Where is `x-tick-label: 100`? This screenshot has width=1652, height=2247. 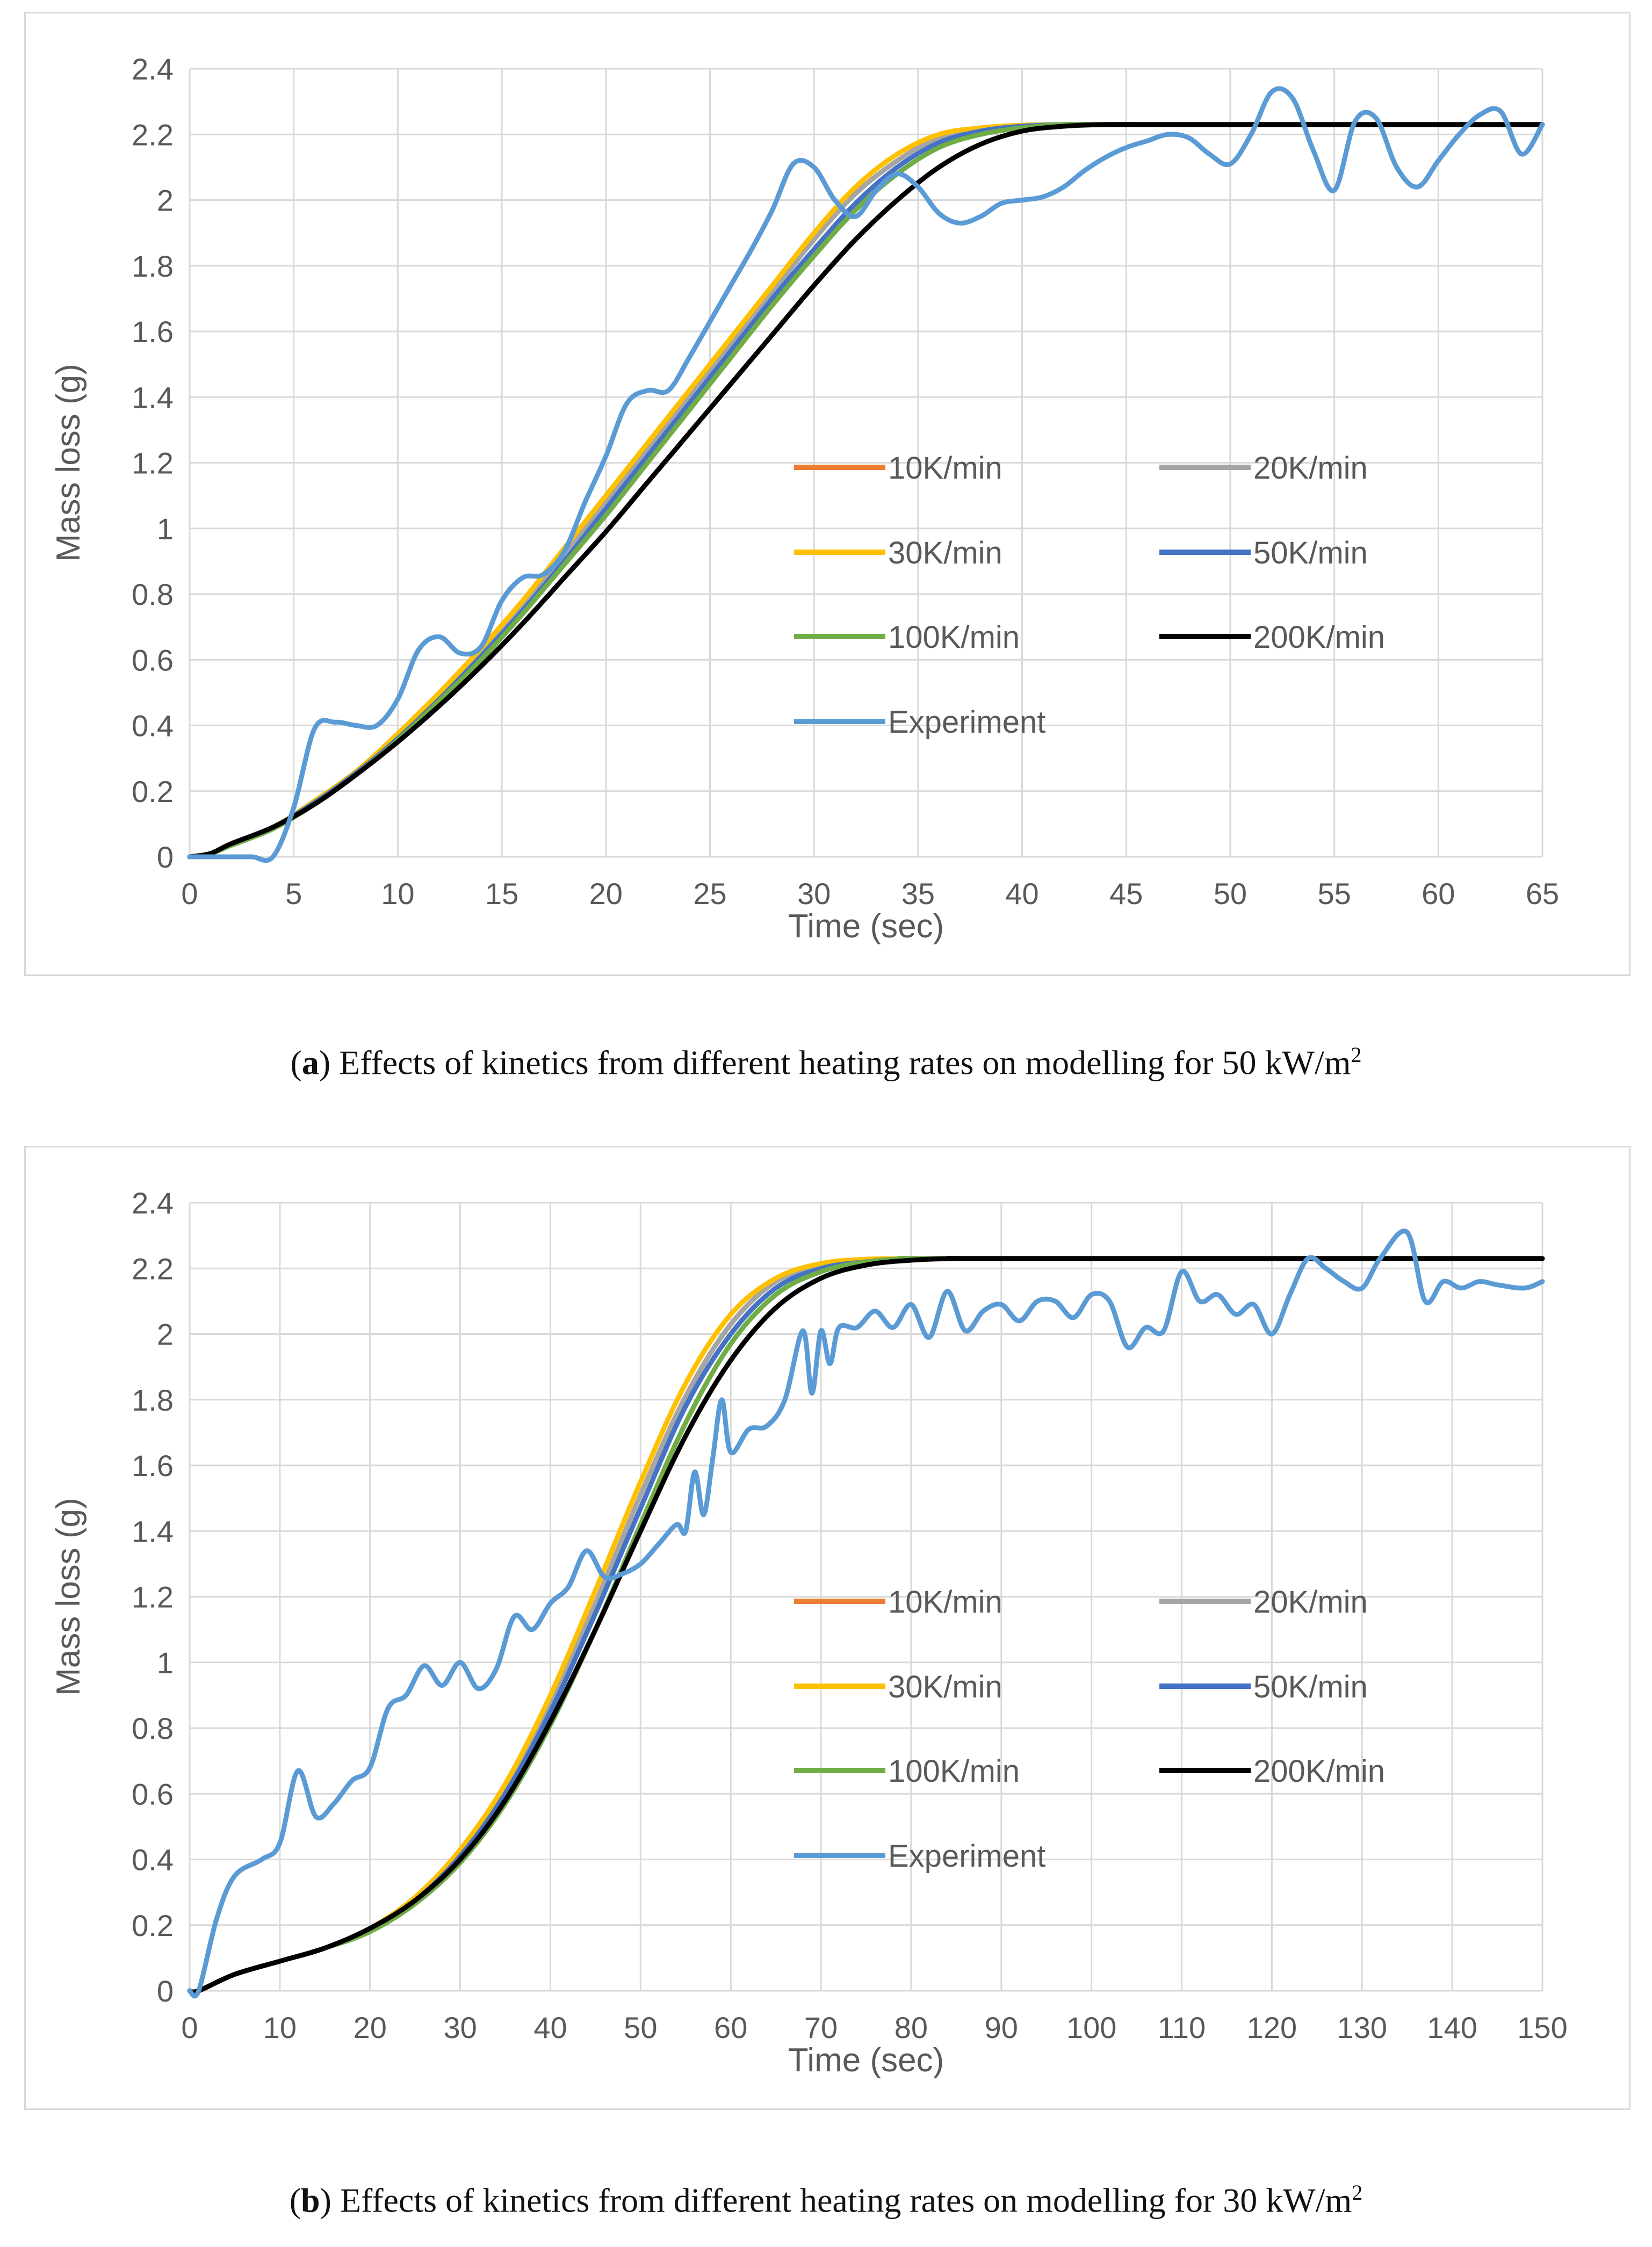
x-tick-label: 100 is located at coordinates (1091, 2027).